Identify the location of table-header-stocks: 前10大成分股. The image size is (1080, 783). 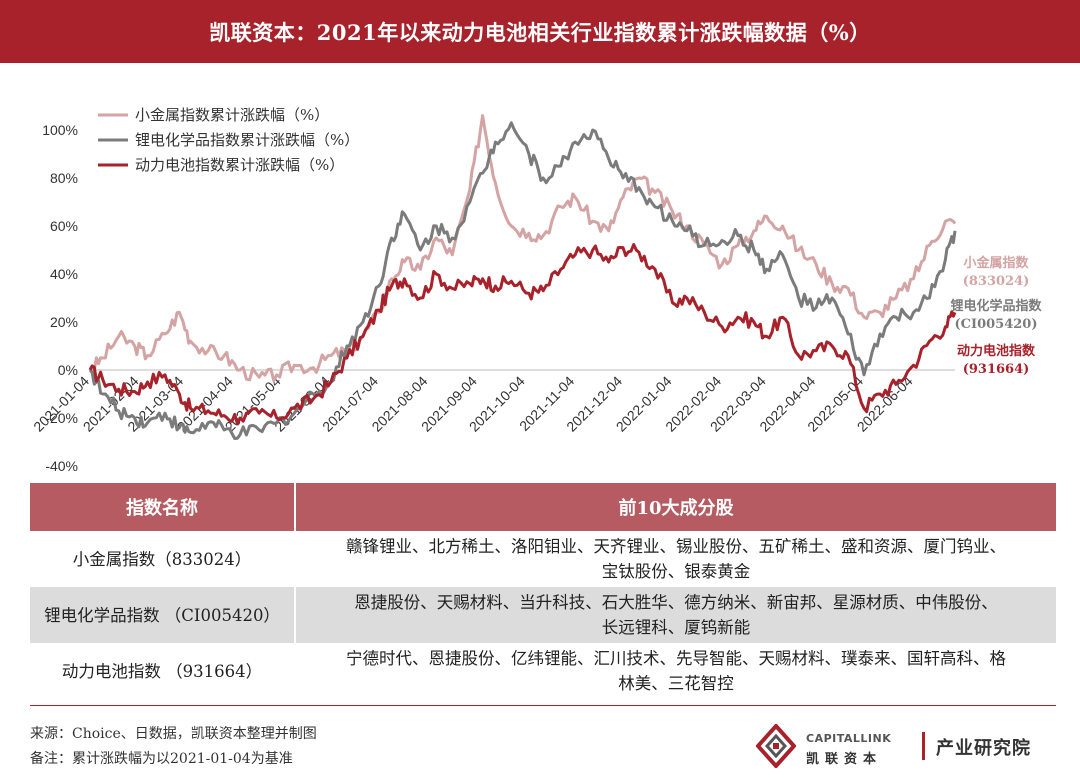
(675, 507).